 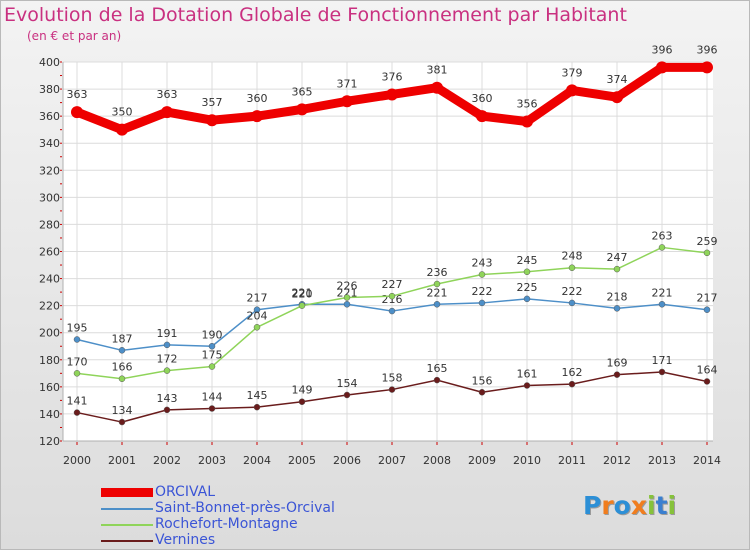 I want to click on y-tick-label: 180, so click(x=49, y=360).